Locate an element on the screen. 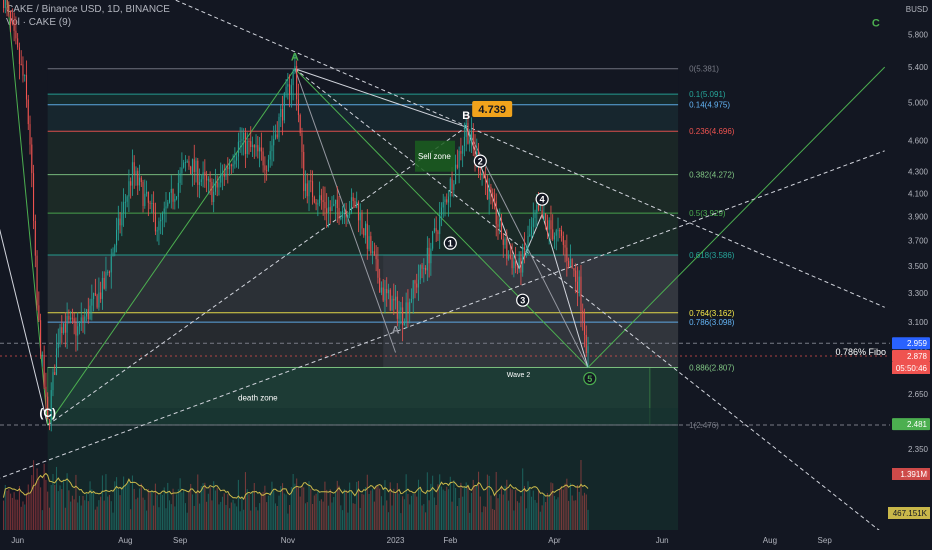 The height and width of the screenshot is (550, 932). indicator-title: Vol · CAKE (9) is located at coordinates (39, 22).